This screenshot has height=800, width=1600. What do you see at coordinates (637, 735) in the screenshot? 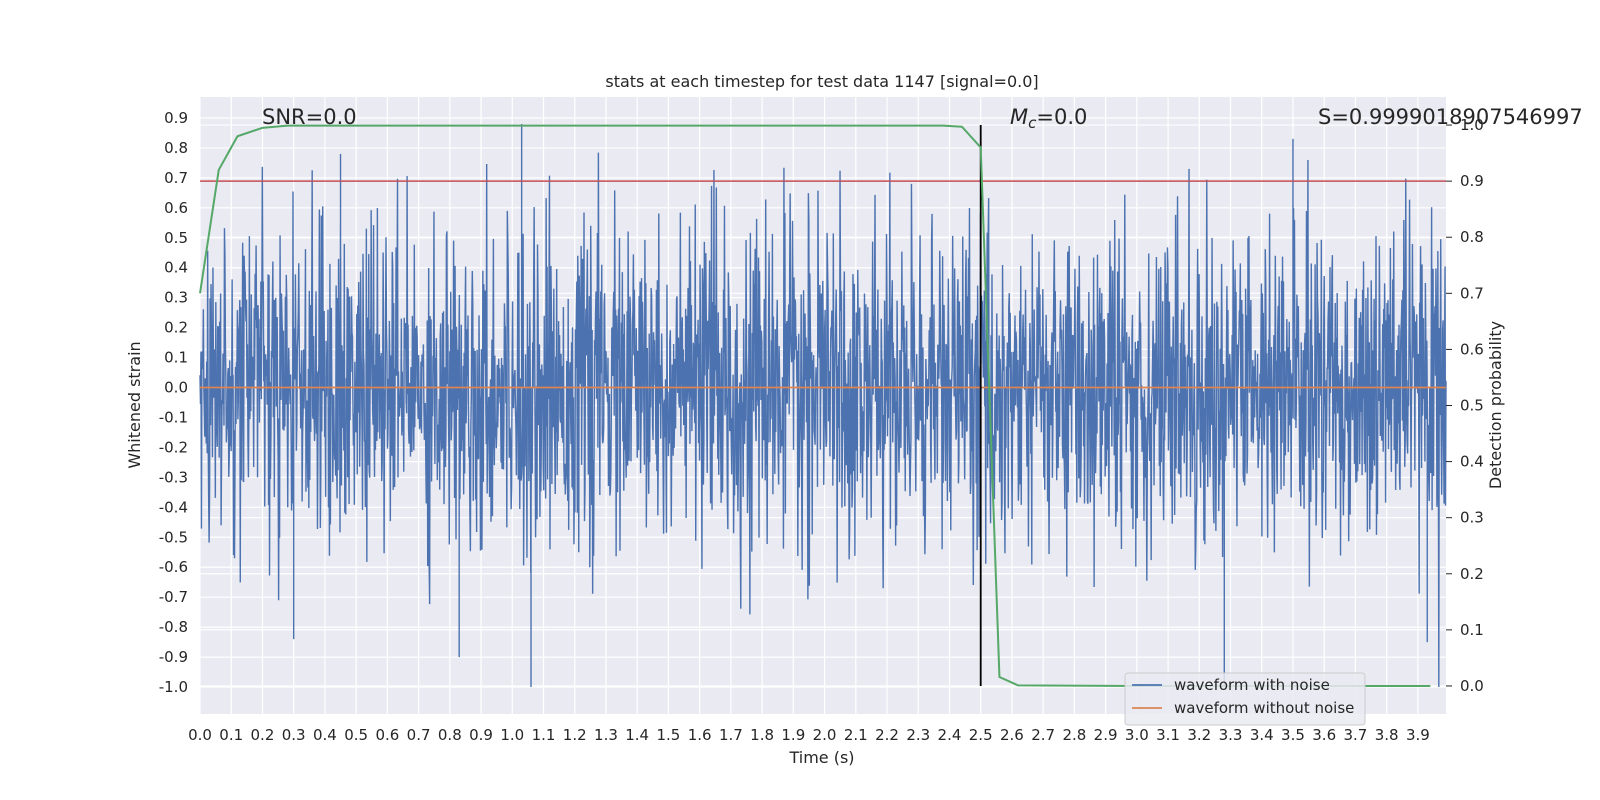
I see `x-tick-label: 1.4` at bounding box center [637, 735].